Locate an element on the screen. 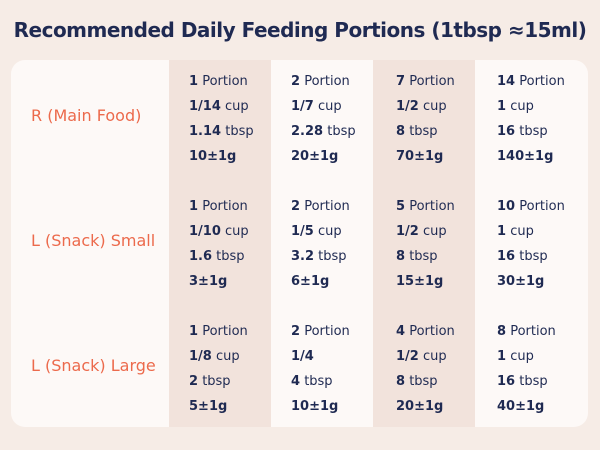 This screenshot has width=600, height=450. portion-cell: 4 Portion 1/2 cup 8 tbsp 20±1g is located at coordinates (446, 369).